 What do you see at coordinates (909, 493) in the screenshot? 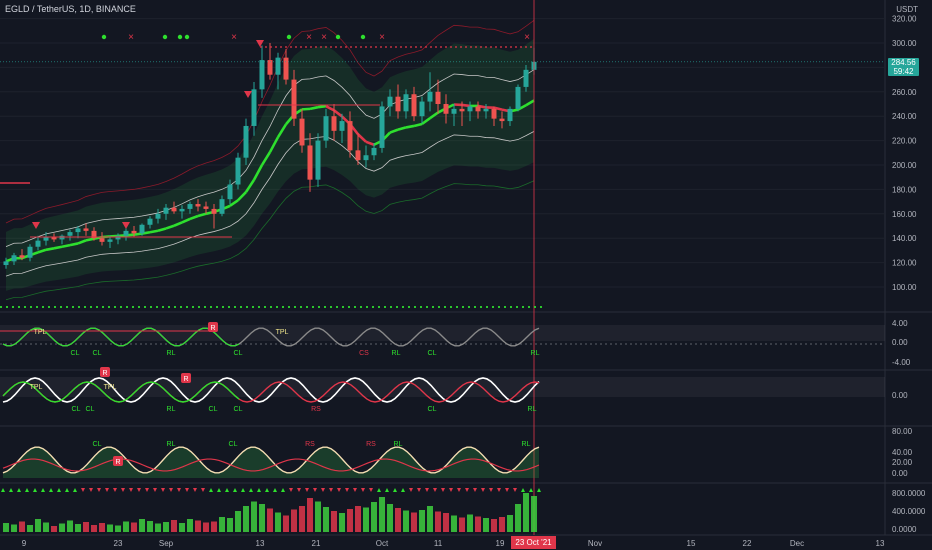
I see `volume-tick: 800.0000` at bounding box center [909, 493].